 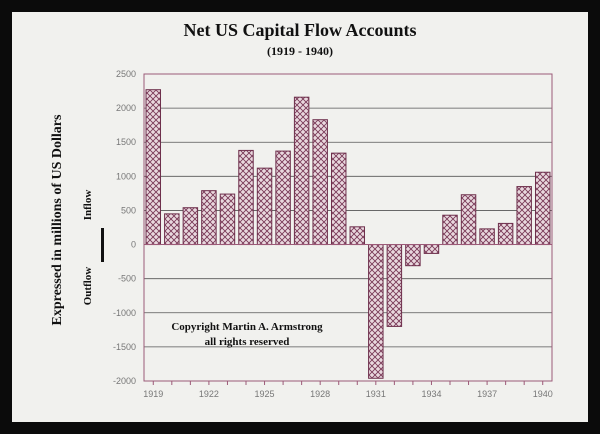 What do you see at coordinates (133, 245) in the screenshot?
I see `y-tick-label: 0` at bounding box center [133, 245].